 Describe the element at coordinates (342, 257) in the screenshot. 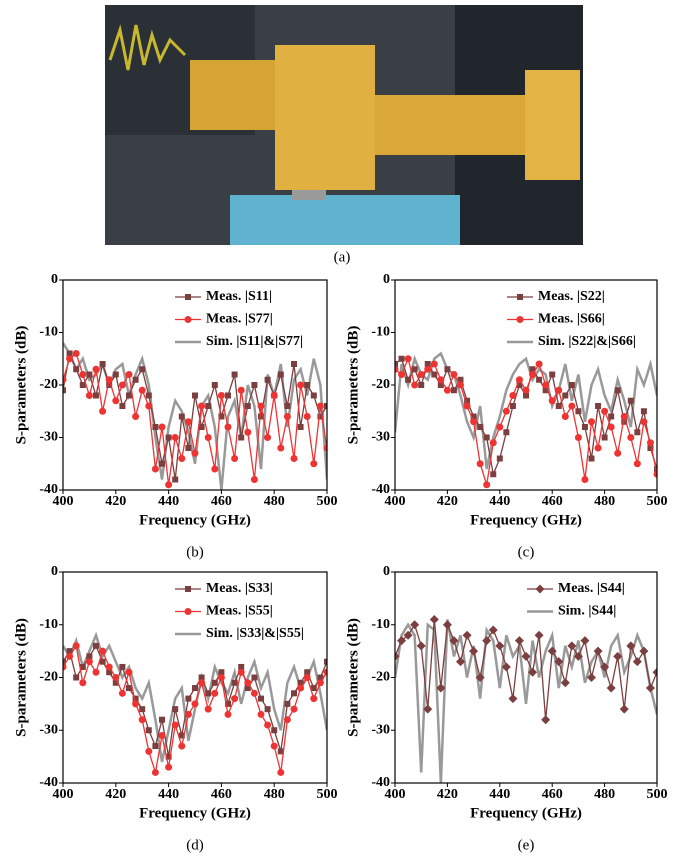

I see `photo-caption: (a)` at that location.